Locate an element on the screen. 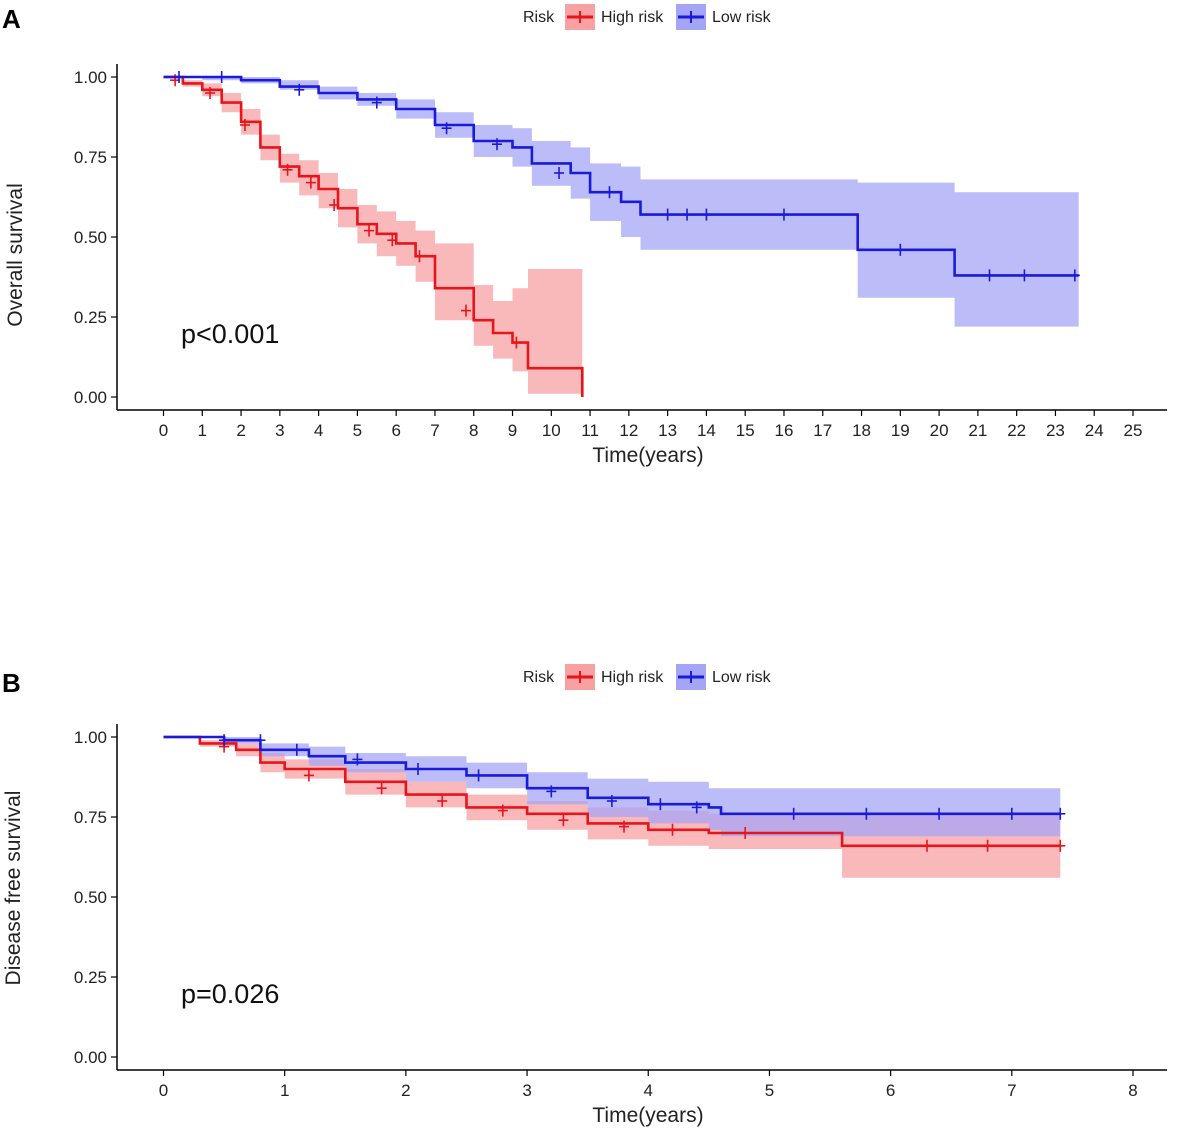 This screenshot has height=1128, width=1182. x-tick-label: 24 is located at coordinates (1094, 430).